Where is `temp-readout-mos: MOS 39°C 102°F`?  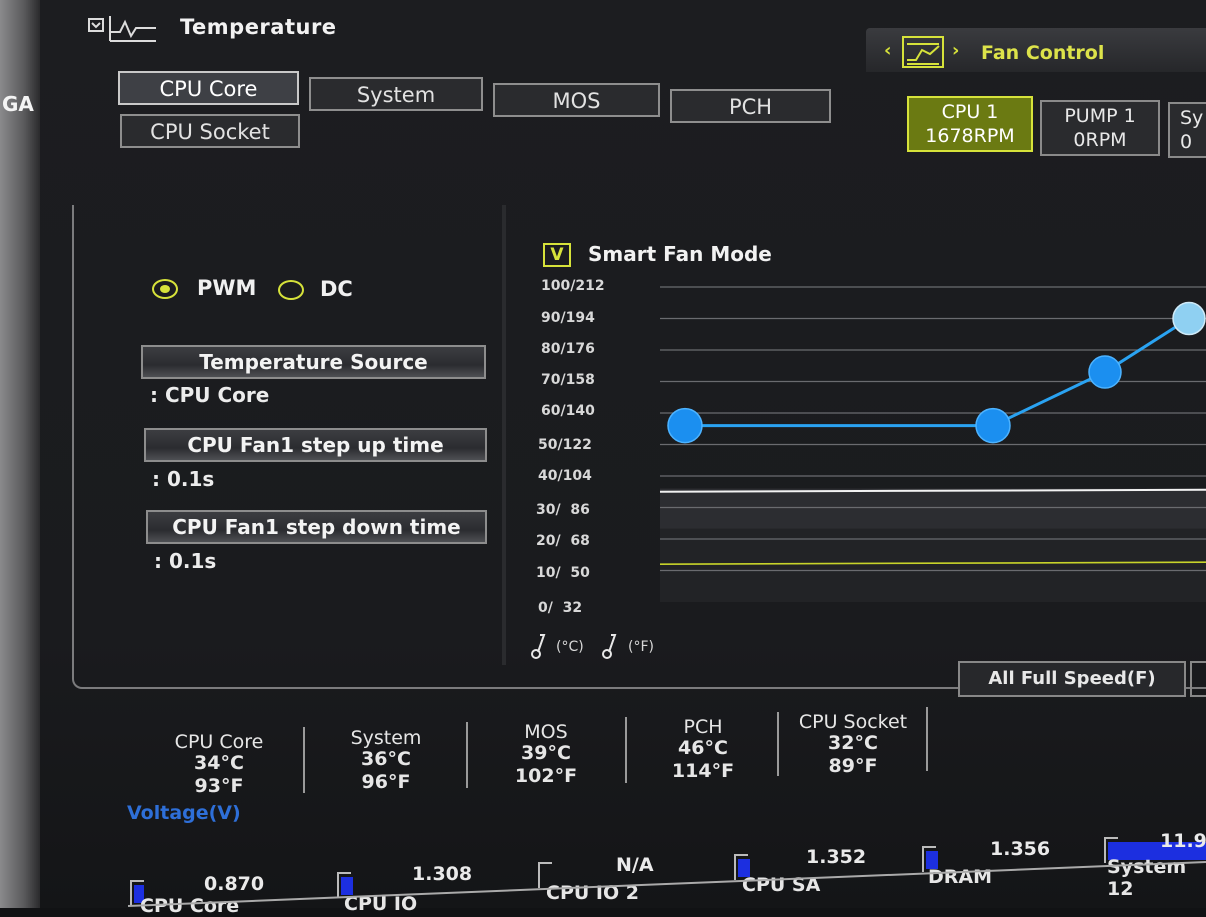
temp-readout-mos: MOS 39°C 102°F is located at coordinates (546, 753).